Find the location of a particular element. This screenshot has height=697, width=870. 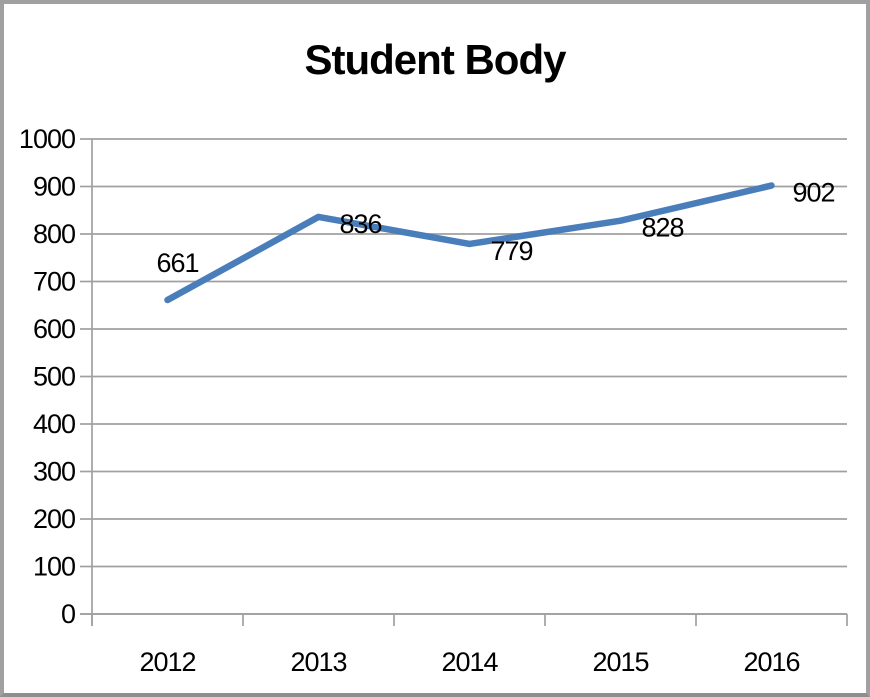

y-axis-label: 300 is located at coordinates (54, 472).